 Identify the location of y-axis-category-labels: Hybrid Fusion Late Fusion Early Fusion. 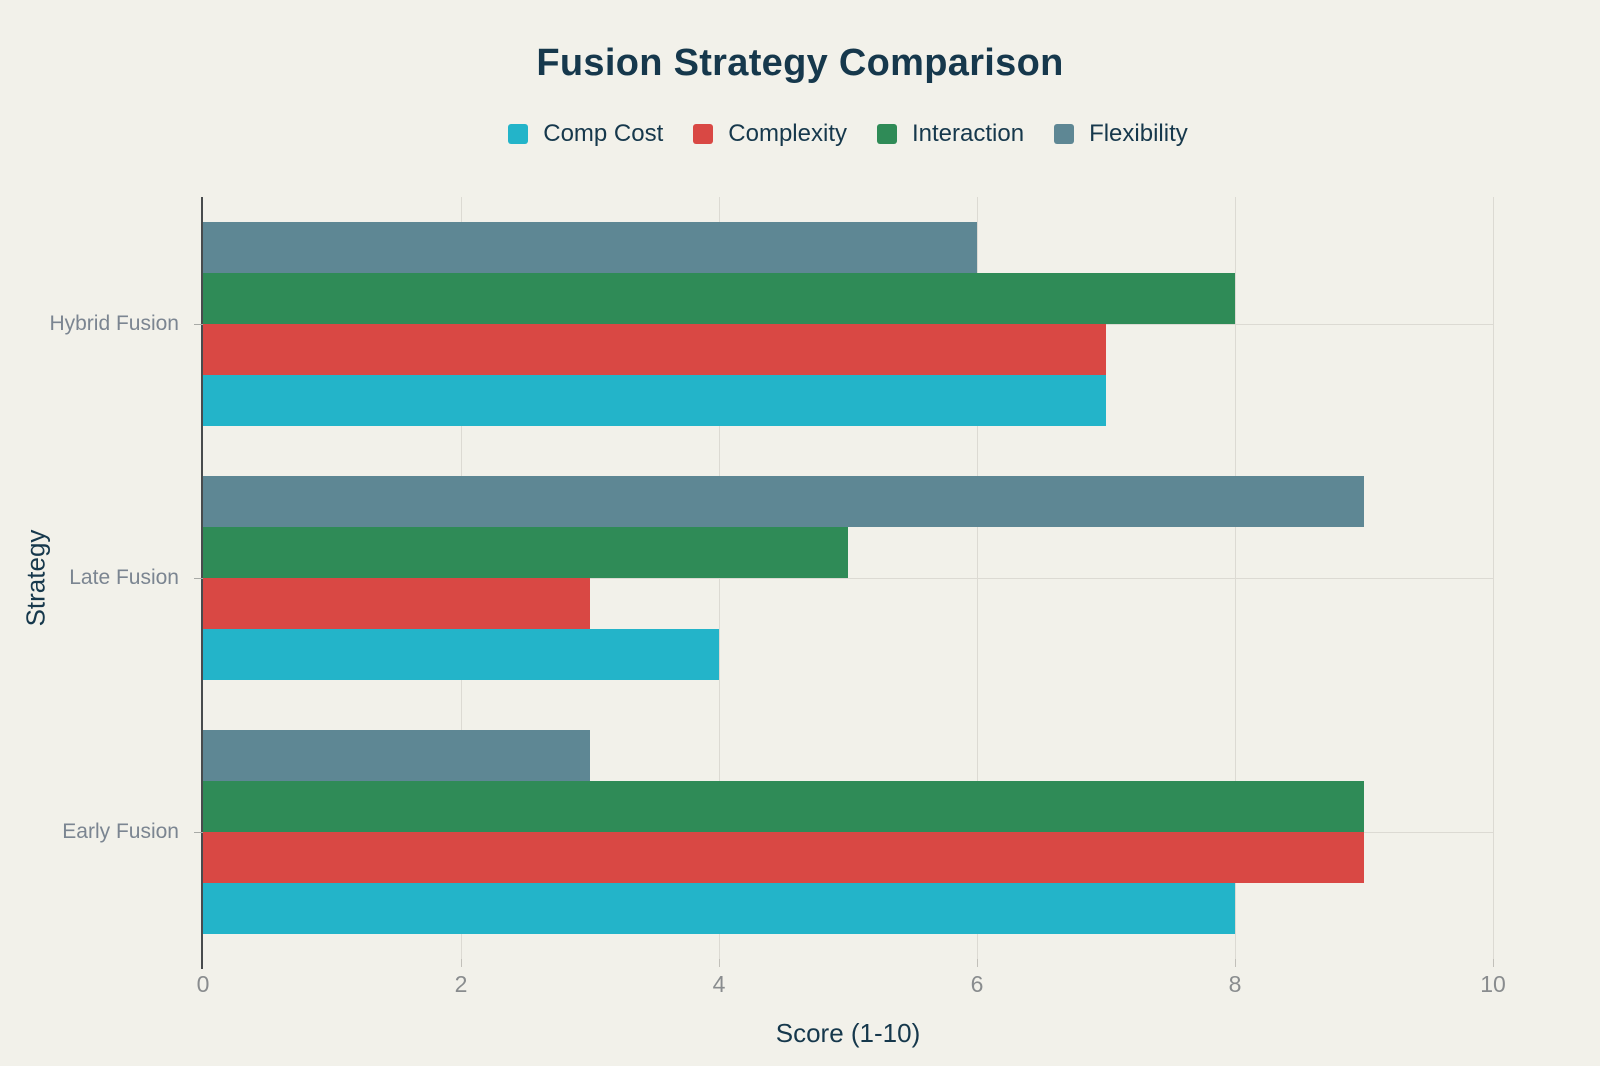
(95, 578).